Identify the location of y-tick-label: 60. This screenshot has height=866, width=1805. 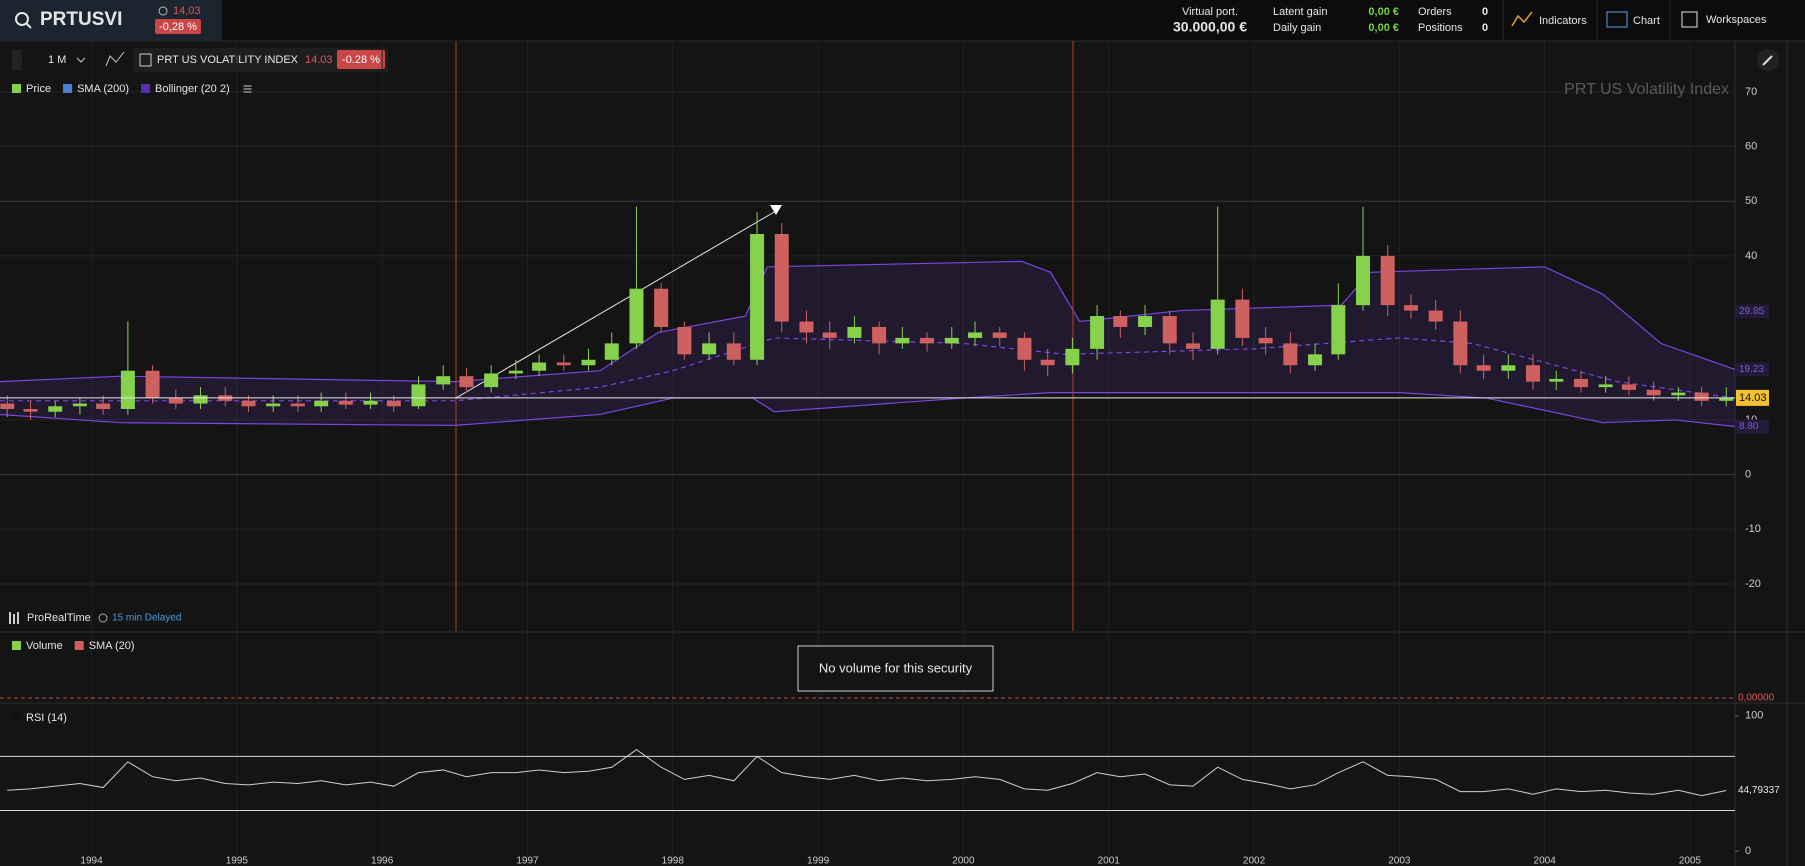
(1751, 146).